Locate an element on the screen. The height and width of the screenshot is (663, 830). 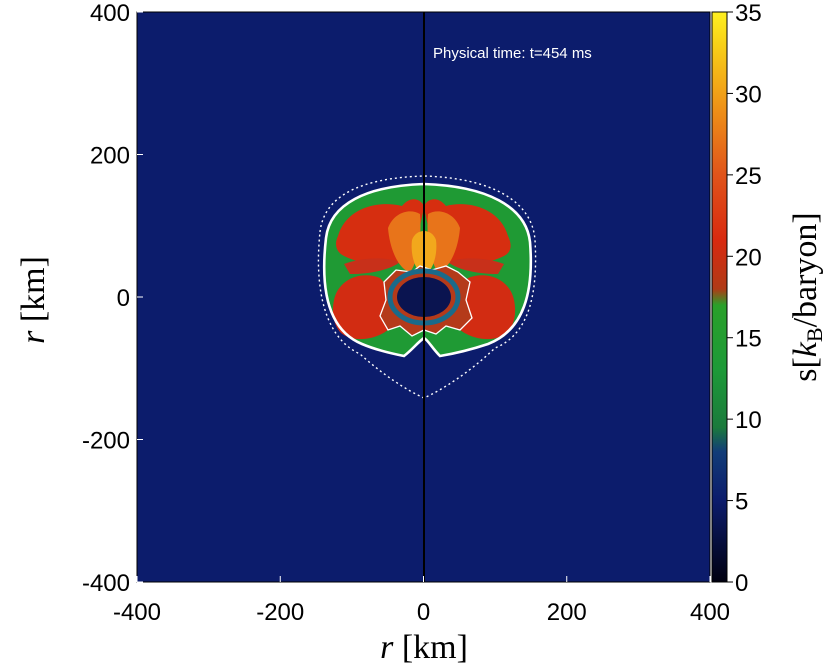
colorbar-tick-label: 30 is located at coordinates (748, 94).